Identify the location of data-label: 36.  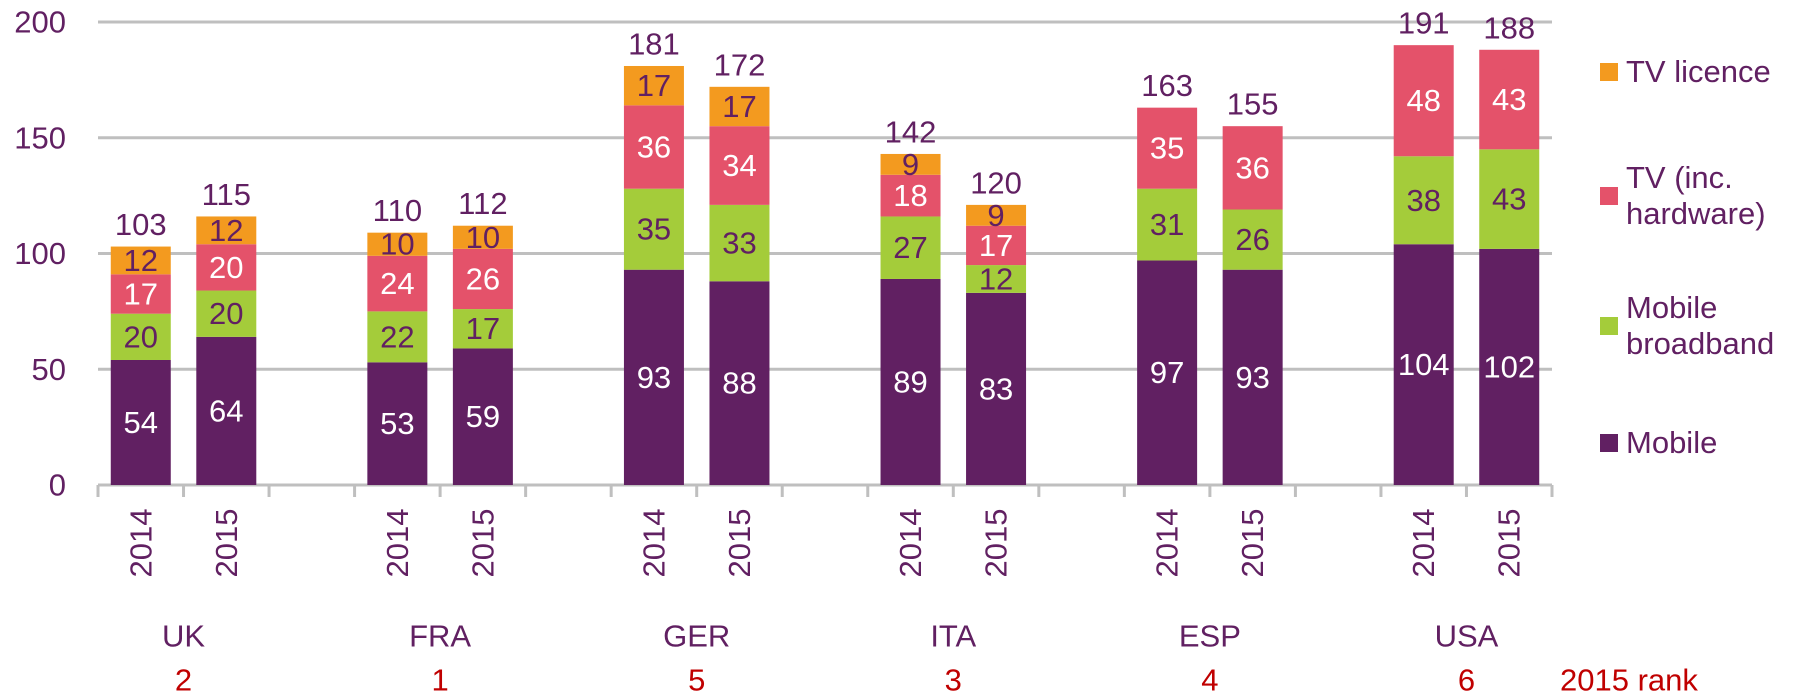
(654, 147).